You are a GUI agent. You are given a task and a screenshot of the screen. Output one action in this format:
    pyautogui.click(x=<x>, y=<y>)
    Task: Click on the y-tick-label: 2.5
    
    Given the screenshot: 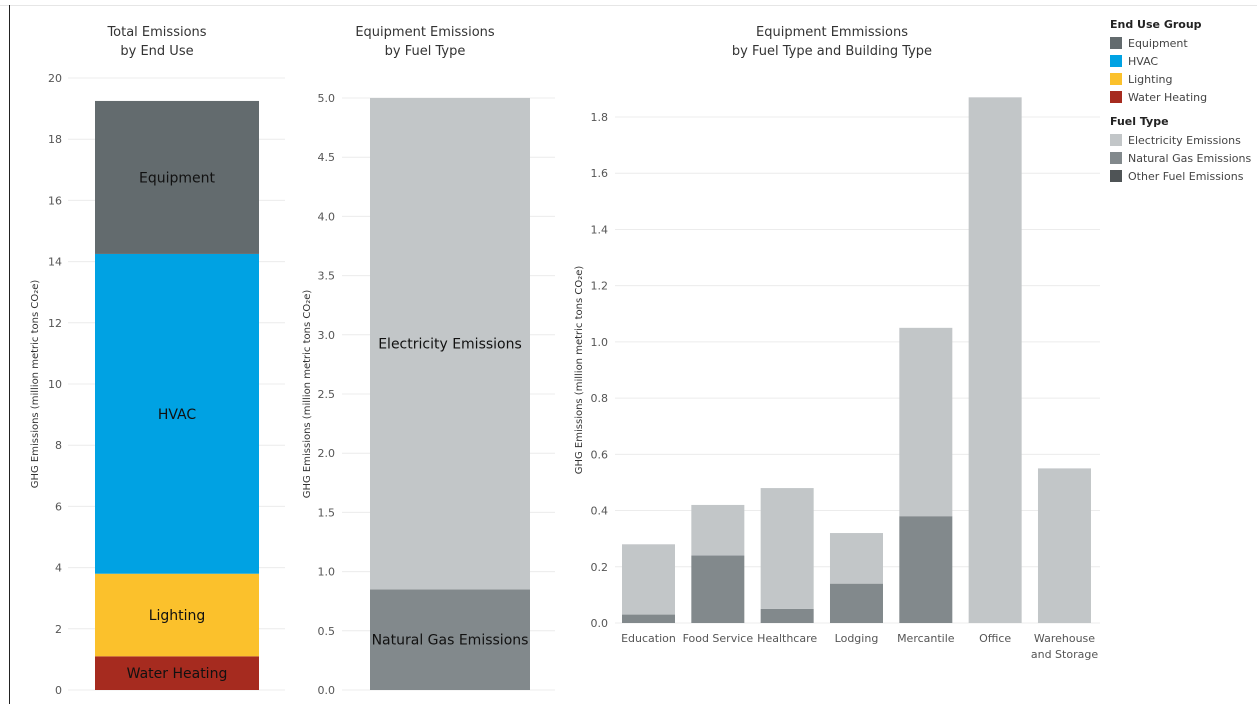 What is the action you would take?
    pyautogui.click(x=327, y=394)
    